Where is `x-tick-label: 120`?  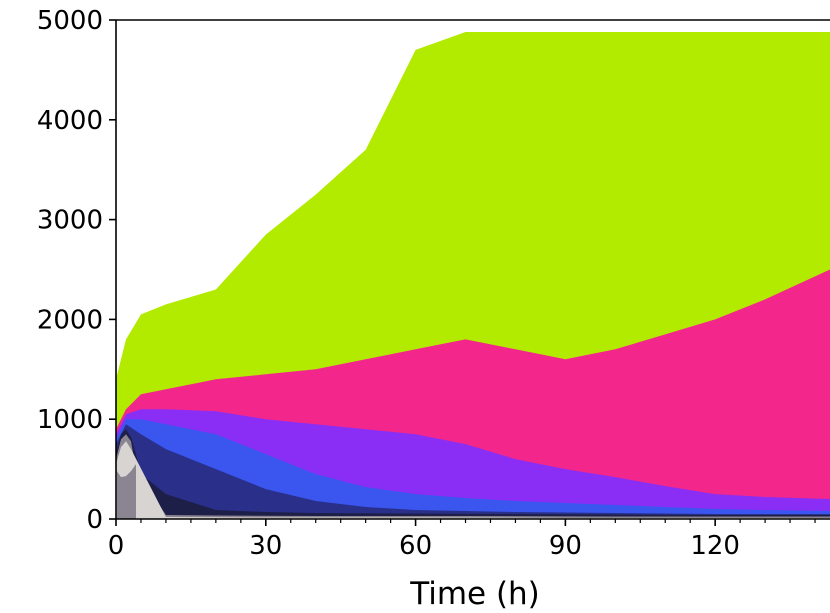
x-tick-label: 120 is located at coordinates (715, 546).